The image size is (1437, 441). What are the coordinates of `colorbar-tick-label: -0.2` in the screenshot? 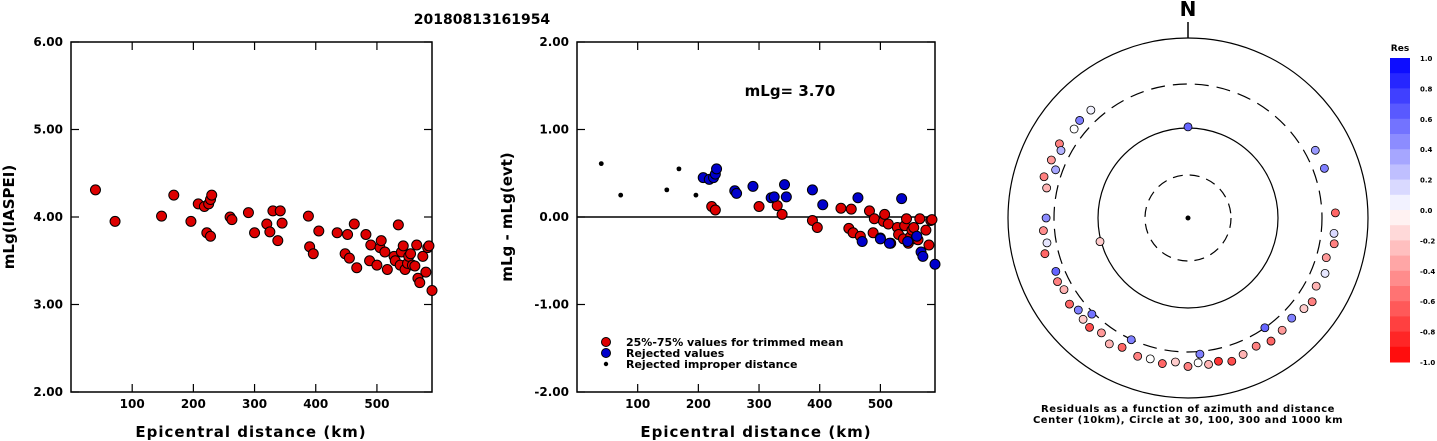 It's located at (1427, 241).